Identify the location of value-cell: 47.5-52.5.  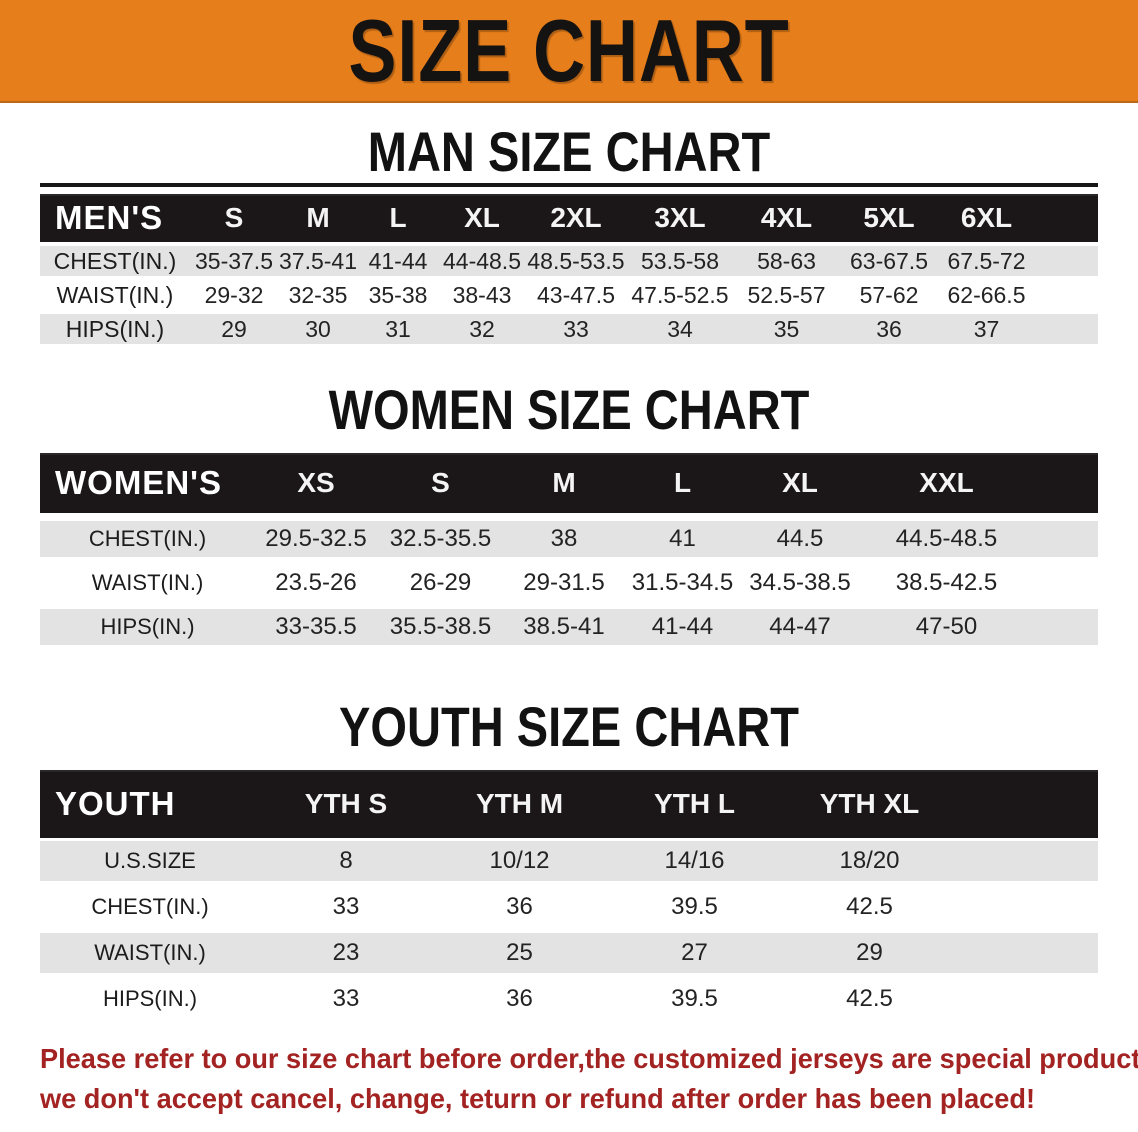
(680, 294).